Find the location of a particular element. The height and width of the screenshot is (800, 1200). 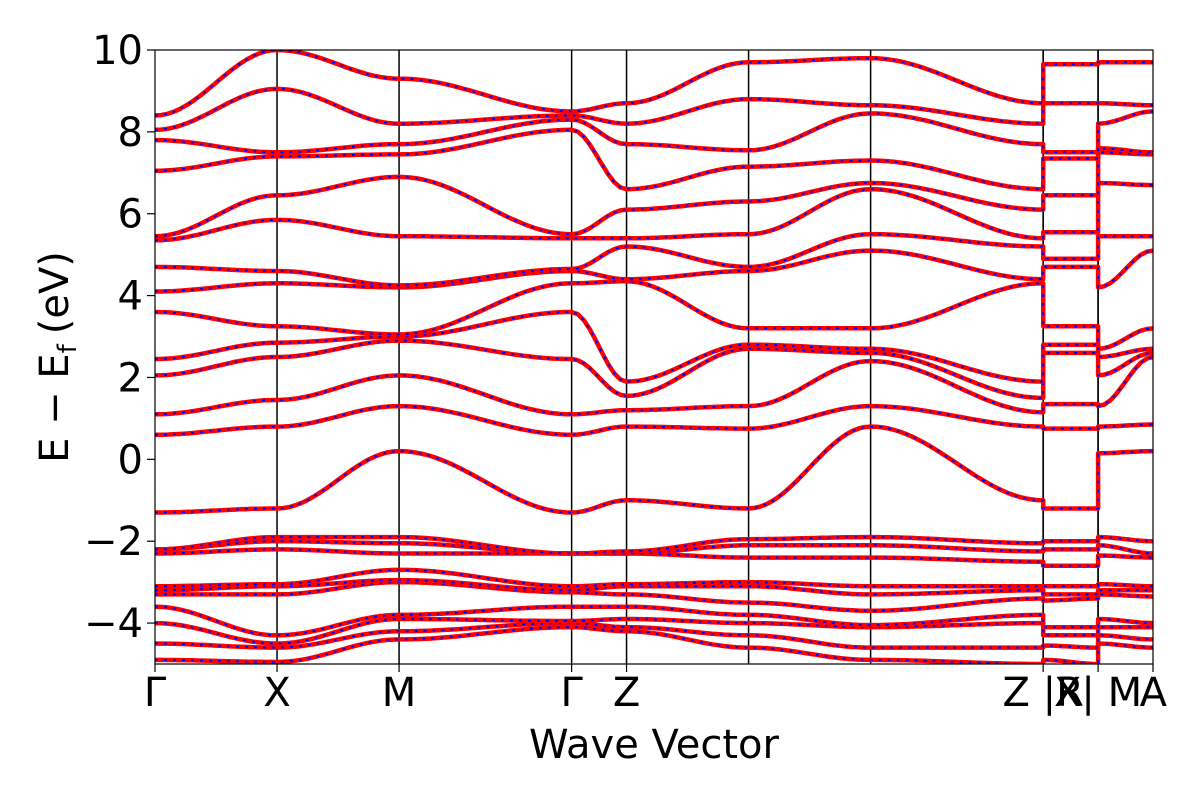

x-tick-label-2: M is located at coordinates (399, 693).